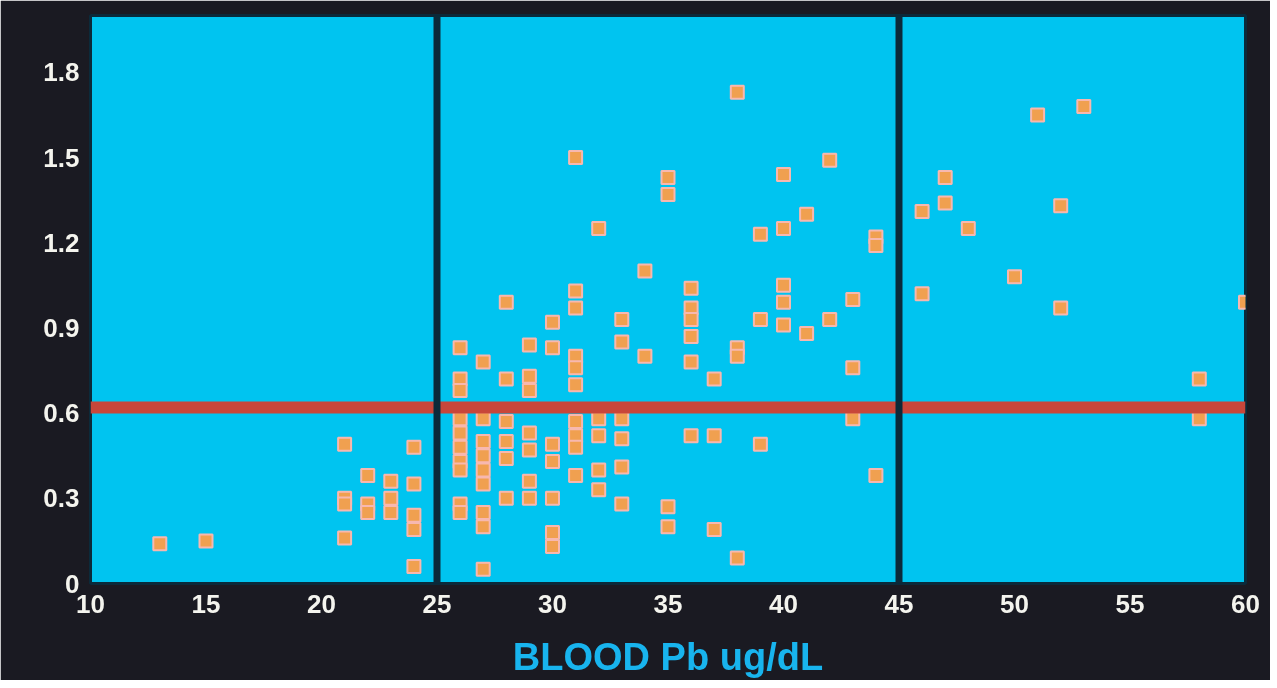 The height and width of the screenshot is (688, 1277). I want to click on x-tick-label: 25, so click(437, 603).